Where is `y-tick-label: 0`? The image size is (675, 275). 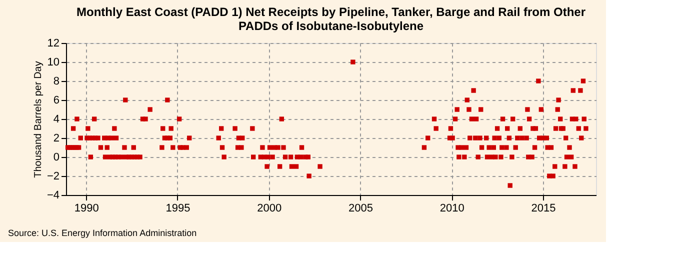 y-tick-label: 0 is located at coordinates (56, 158).